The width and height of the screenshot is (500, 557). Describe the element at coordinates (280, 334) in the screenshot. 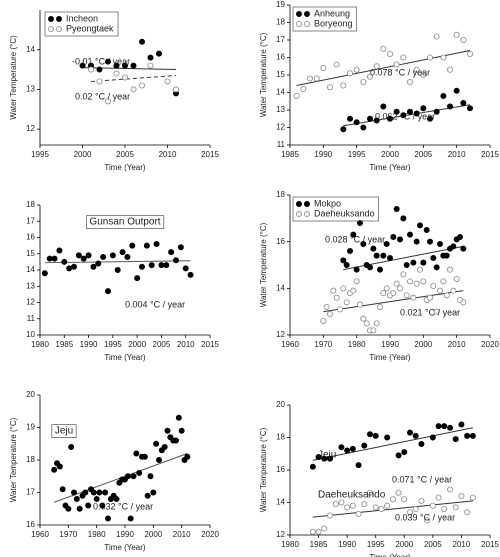

I see `y-tick-label: 12` at that location.